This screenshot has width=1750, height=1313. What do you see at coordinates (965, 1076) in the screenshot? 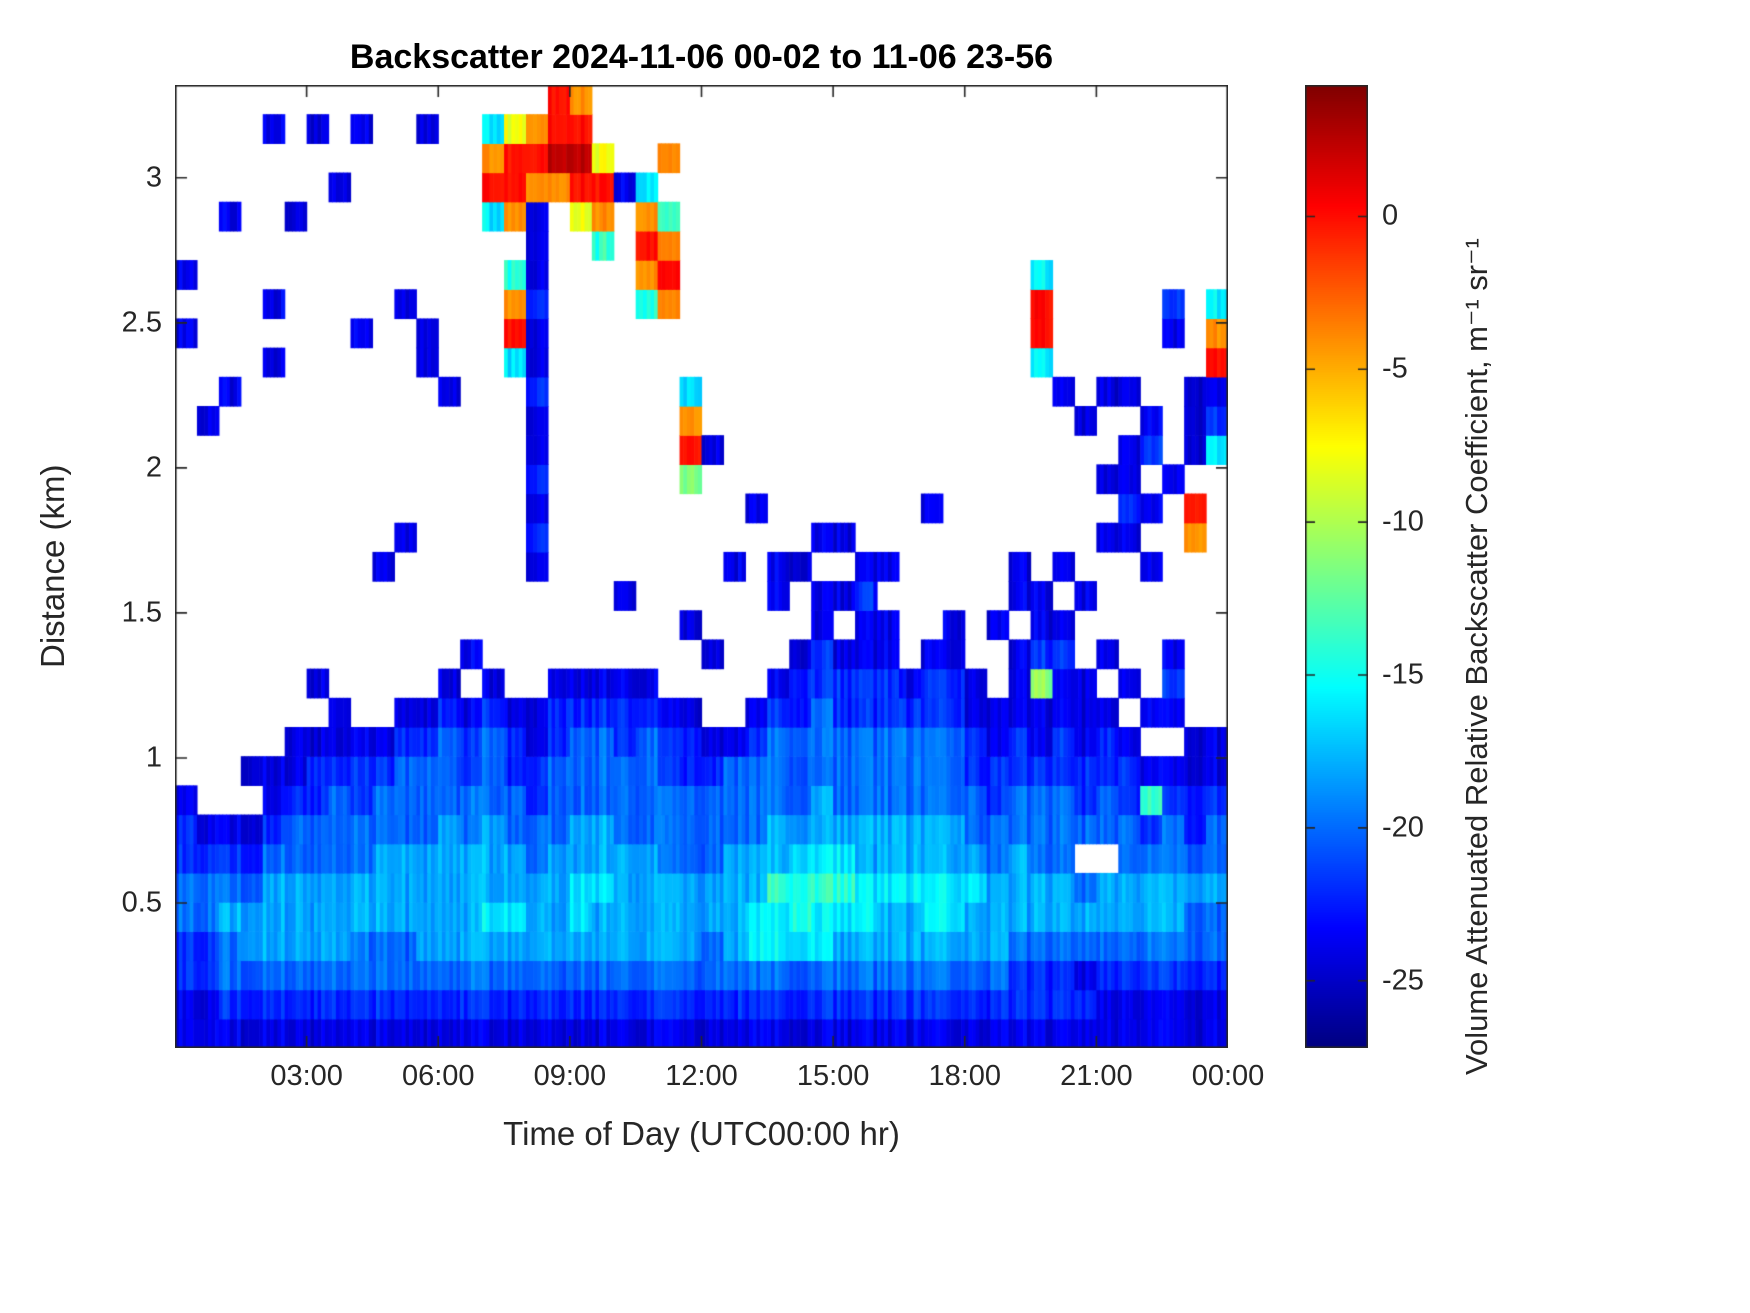
I see `x-tick-label: 18:00` at bounding box center [965, 1076].